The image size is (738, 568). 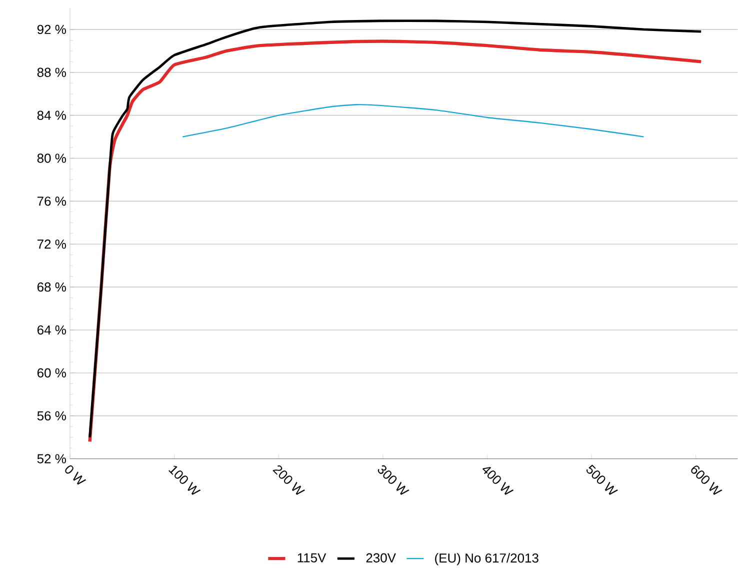 What do you see at coordinates (486, 559) in the screenshot?
I see `legend-label: (EU) No 617/2013` at bounding box center [486, 559].